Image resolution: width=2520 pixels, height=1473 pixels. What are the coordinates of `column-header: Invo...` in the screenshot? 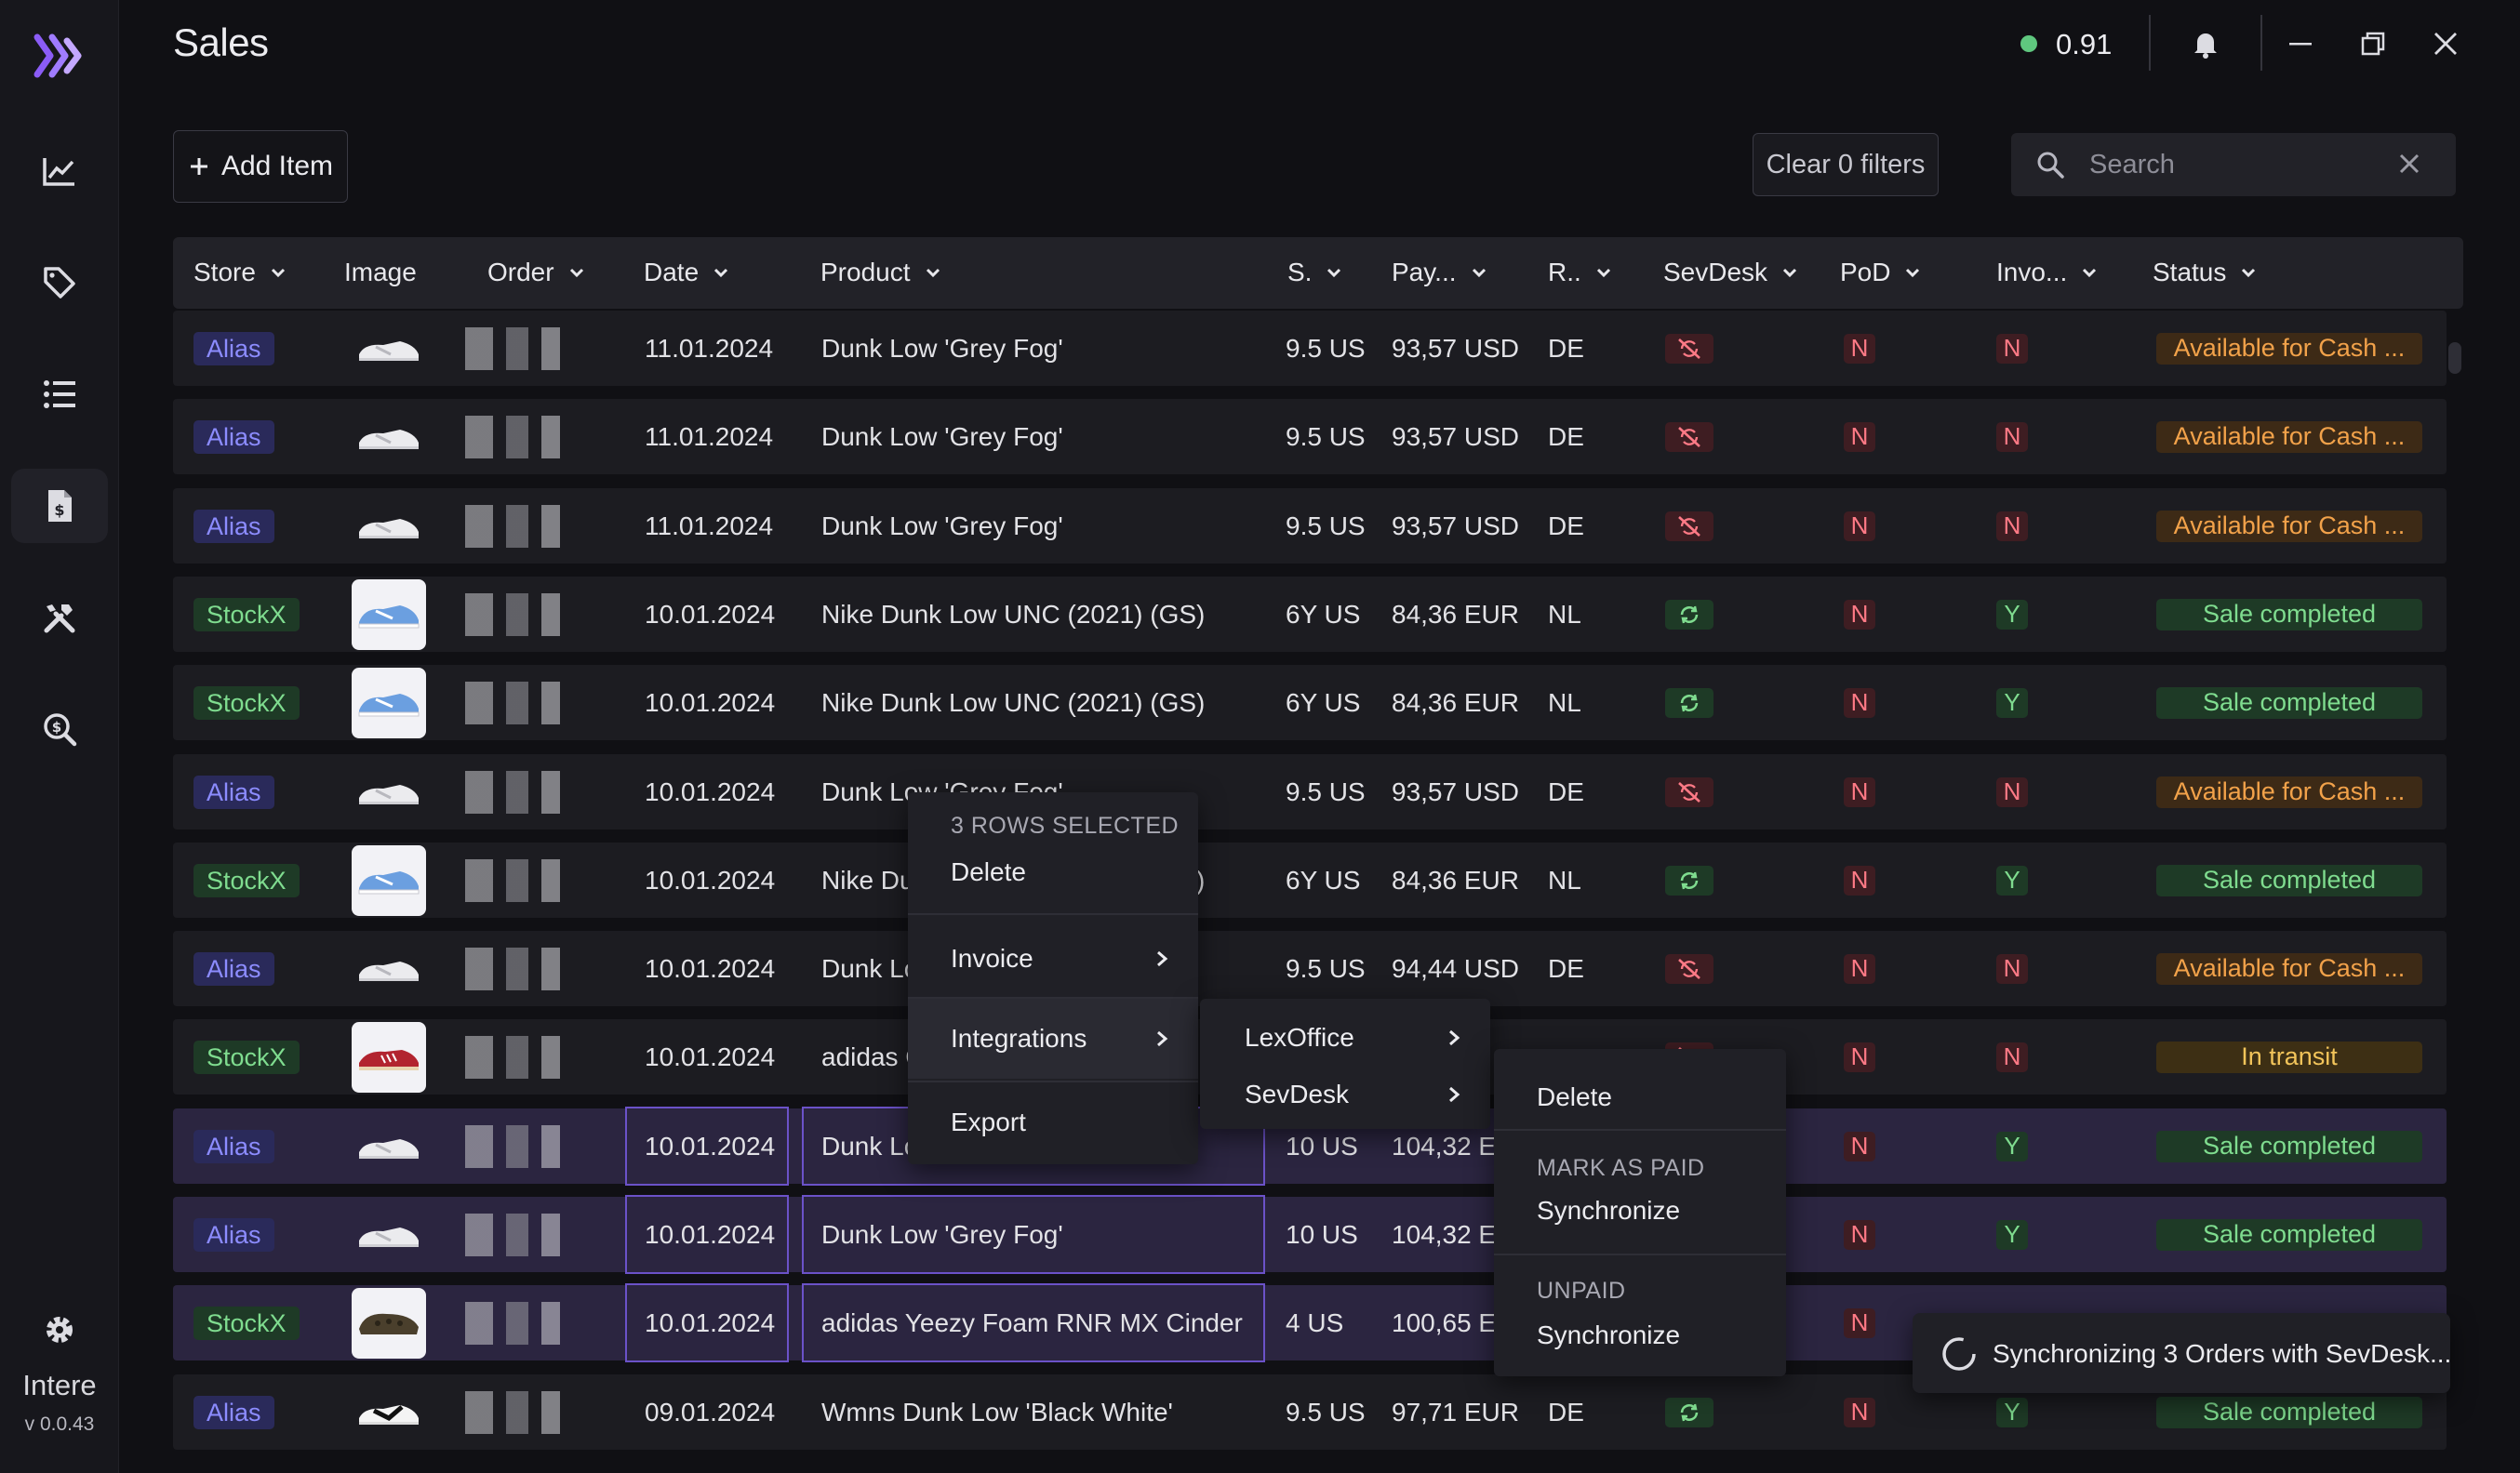 It's located at (2047, 272).